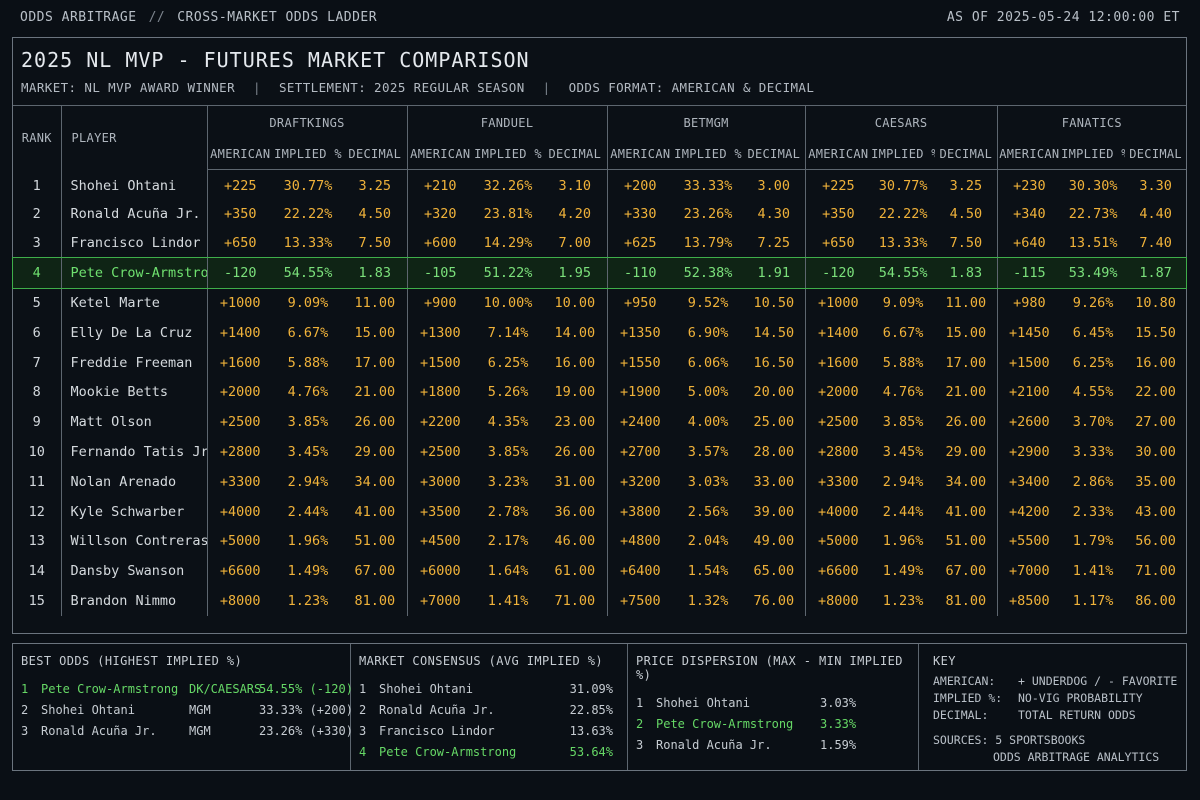  What do you see at coordinates (508, 601) in the screenshot?
I see `fd-implied-cell: 1.41%` at bounding box center [508, 601].